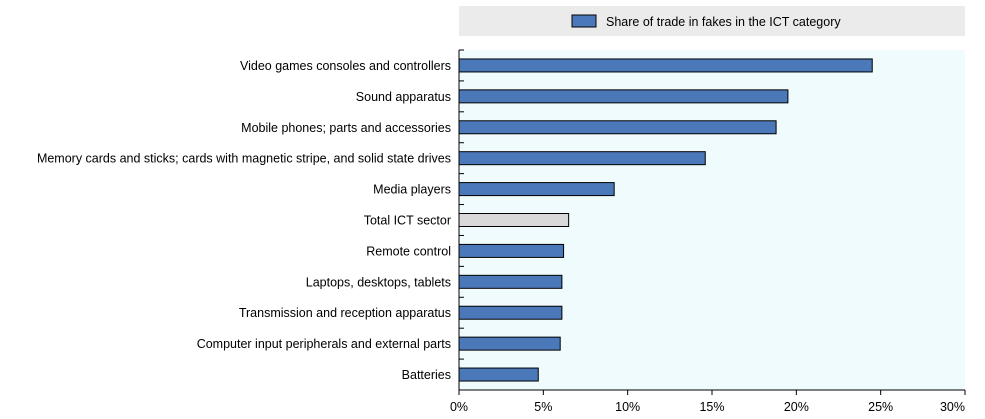 This screenshot has height=419, width=985. Describe the element at coordinates (796, 407) in the screenshot. I see `x-tick-label: 20%` at that location.